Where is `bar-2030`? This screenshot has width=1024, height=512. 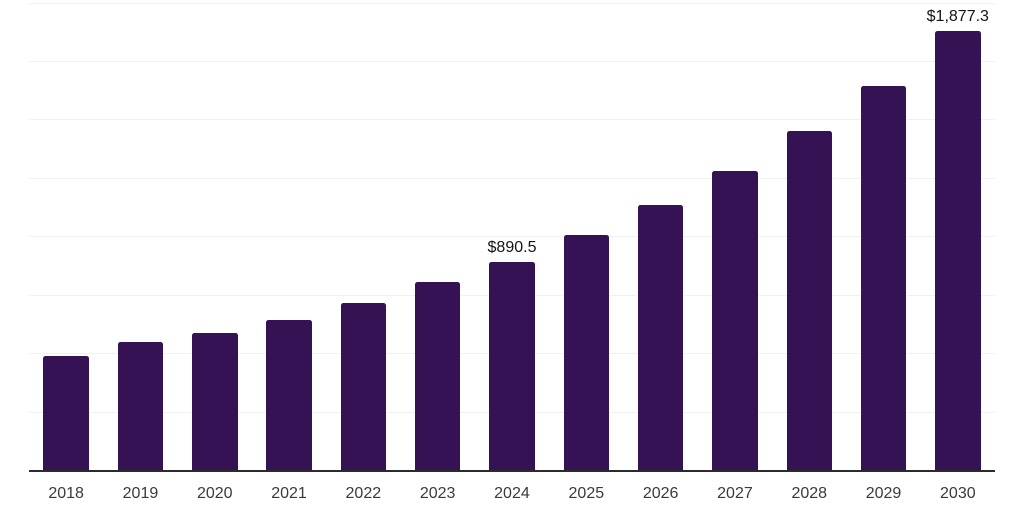 bar-2030 is located at coordinates (958, 250).